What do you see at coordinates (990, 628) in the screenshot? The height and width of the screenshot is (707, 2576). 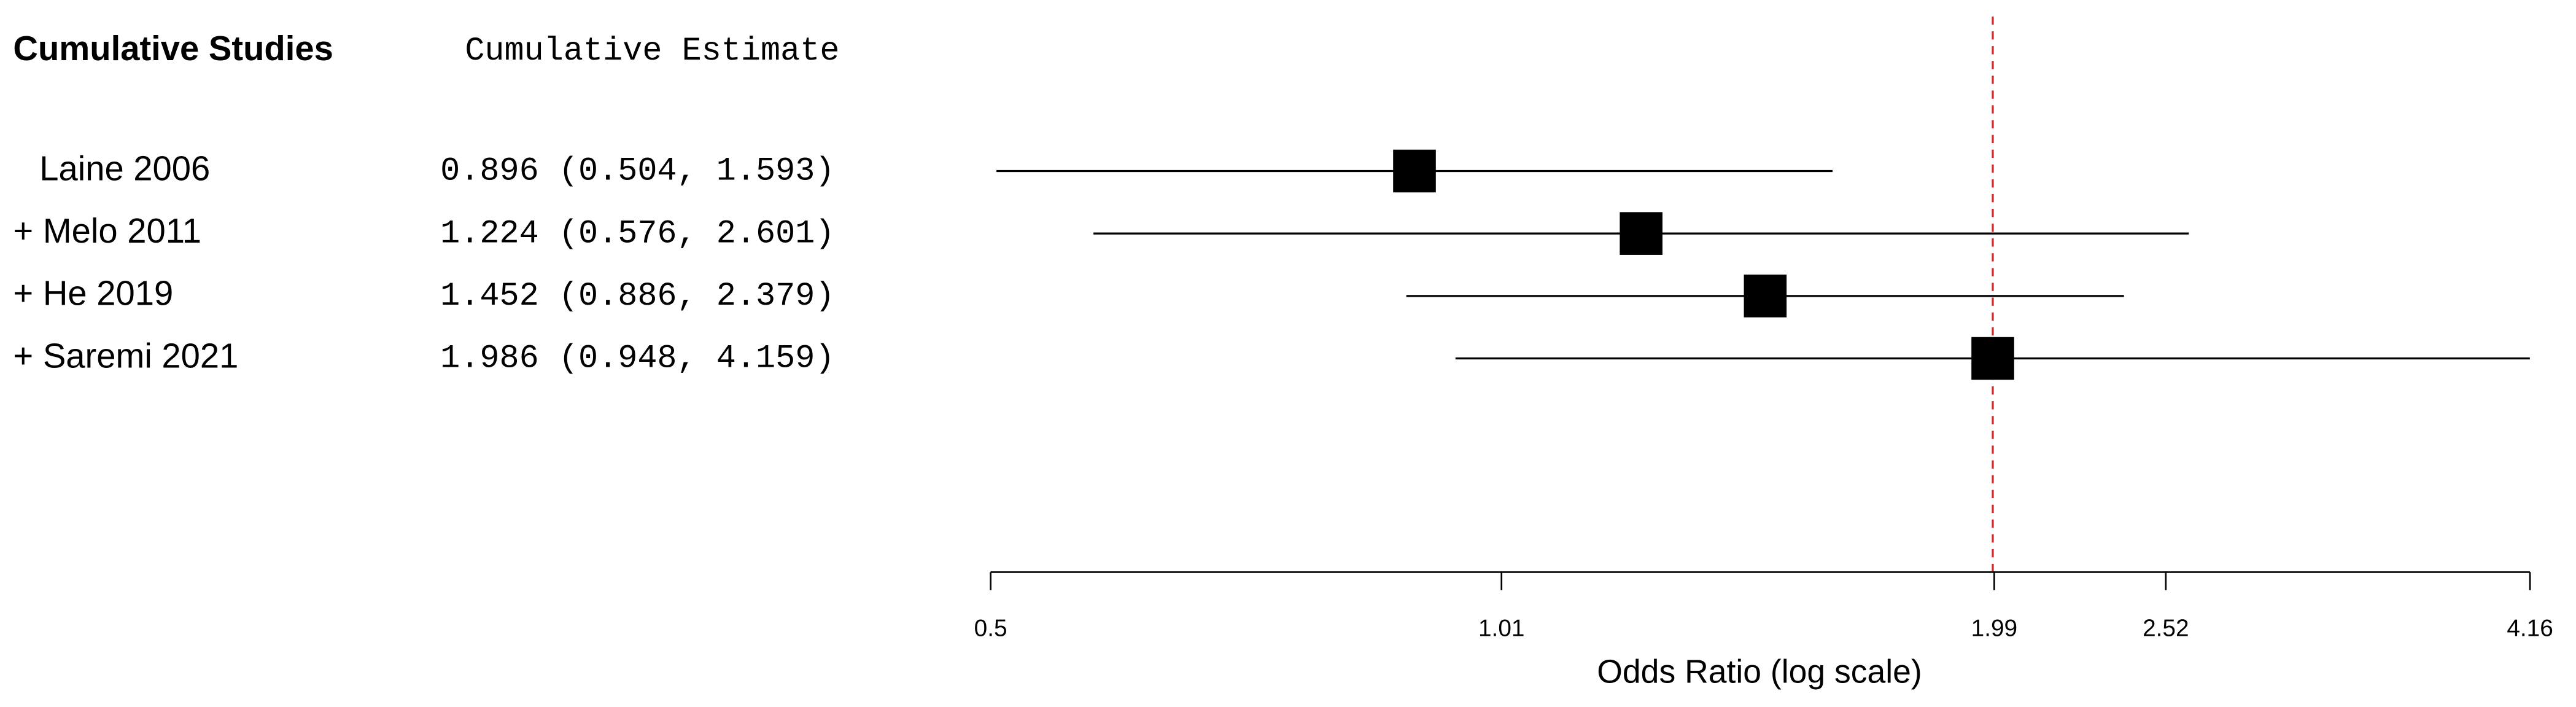 I see `x-tick-label: 0.5` at bounding box center [990, 628].